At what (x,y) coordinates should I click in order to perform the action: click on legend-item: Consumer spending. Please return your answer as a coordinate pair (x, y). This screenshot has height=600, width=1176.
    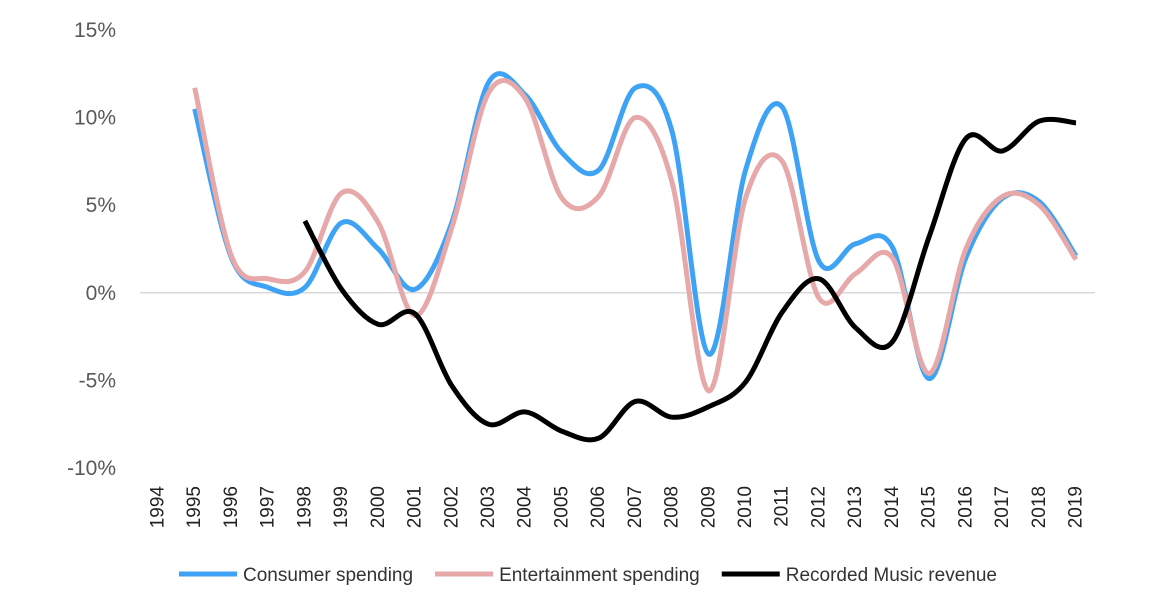
    Looking at the image, I should click on (296, 575).